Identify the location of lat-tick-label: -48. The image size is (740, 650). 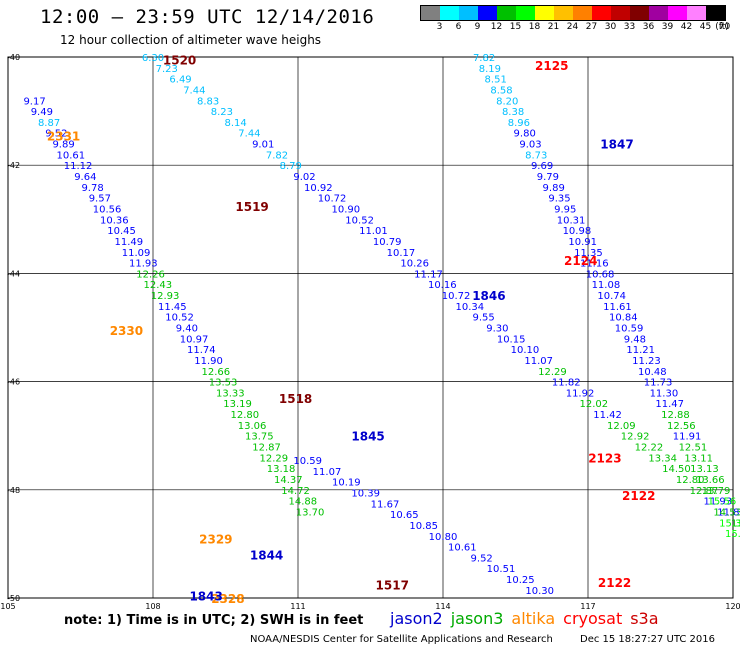
(13, 490).